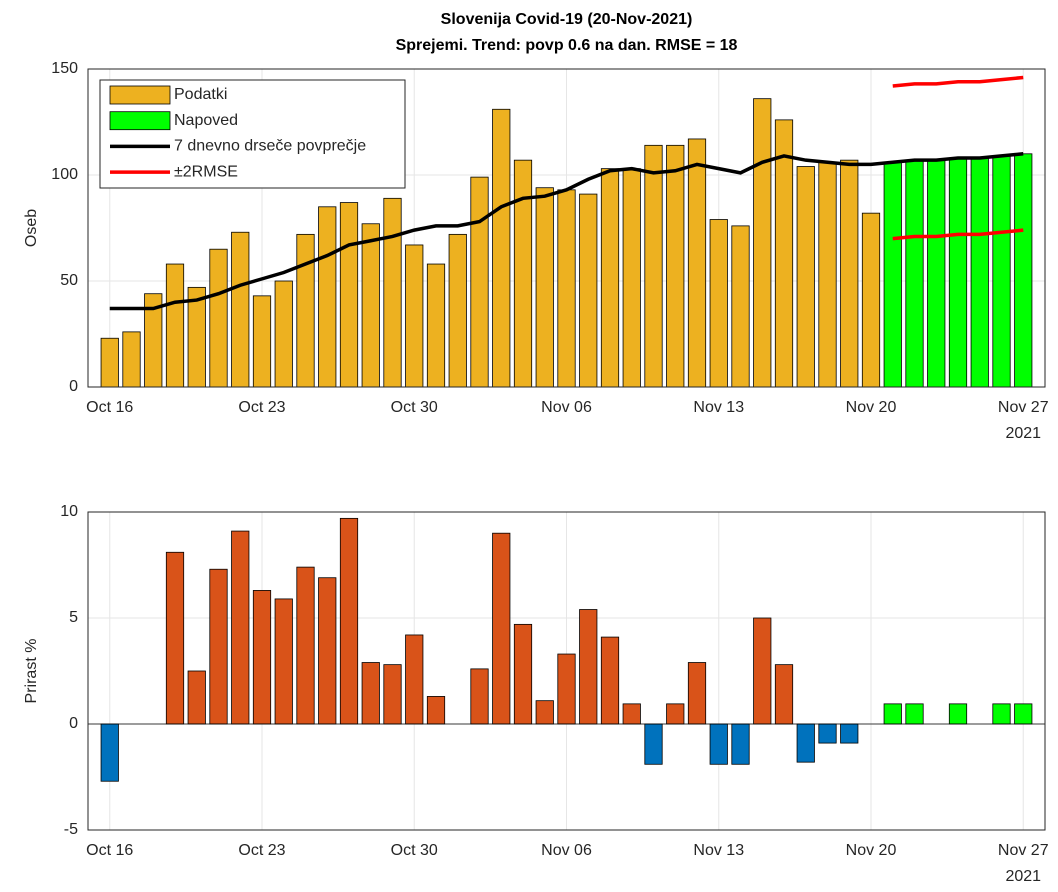  I want to click on legend-label: Podatki, so click(200, 94).